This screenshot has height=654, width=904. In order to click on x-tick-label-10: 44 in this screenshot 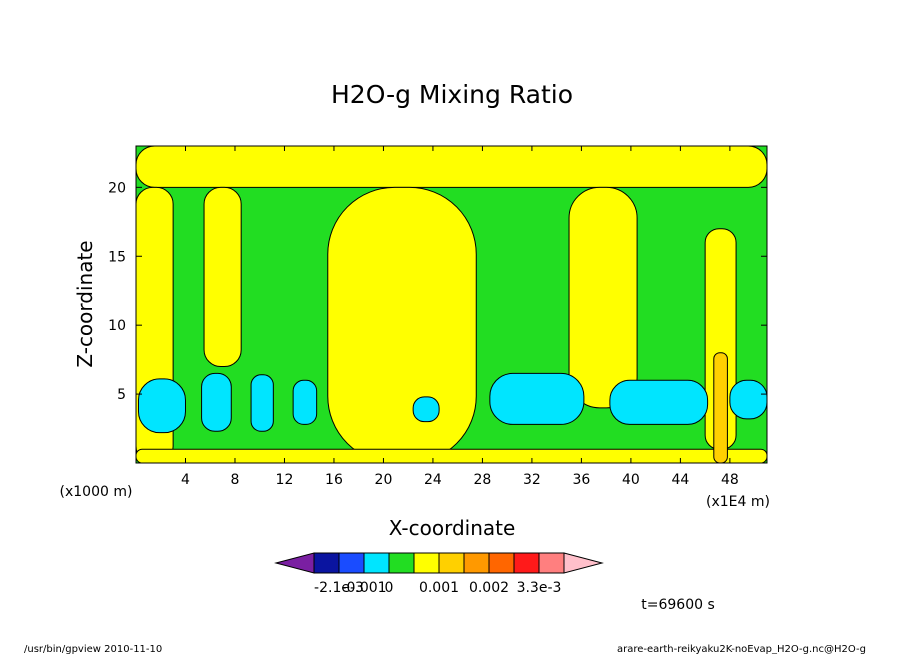, I will do `click(680, 480)`.